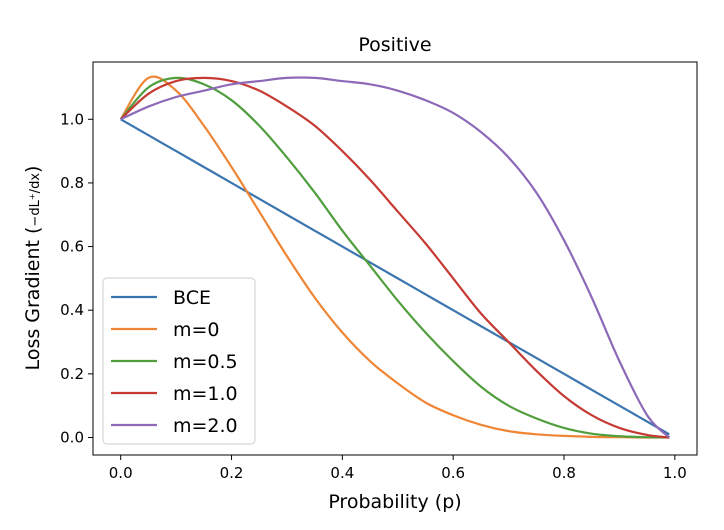  I want to click on y-tick-label: 0.6, so click(72, 247).